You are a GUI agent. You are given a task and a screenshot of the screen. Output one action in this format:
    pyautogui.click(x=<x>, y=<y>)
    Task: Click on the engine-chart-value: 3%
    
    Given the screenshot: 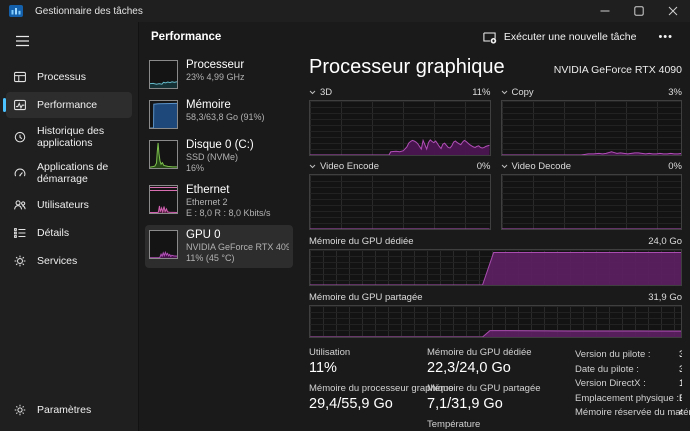 What is the action you would take?
    pyautogui.click(x=675, y=92)
    